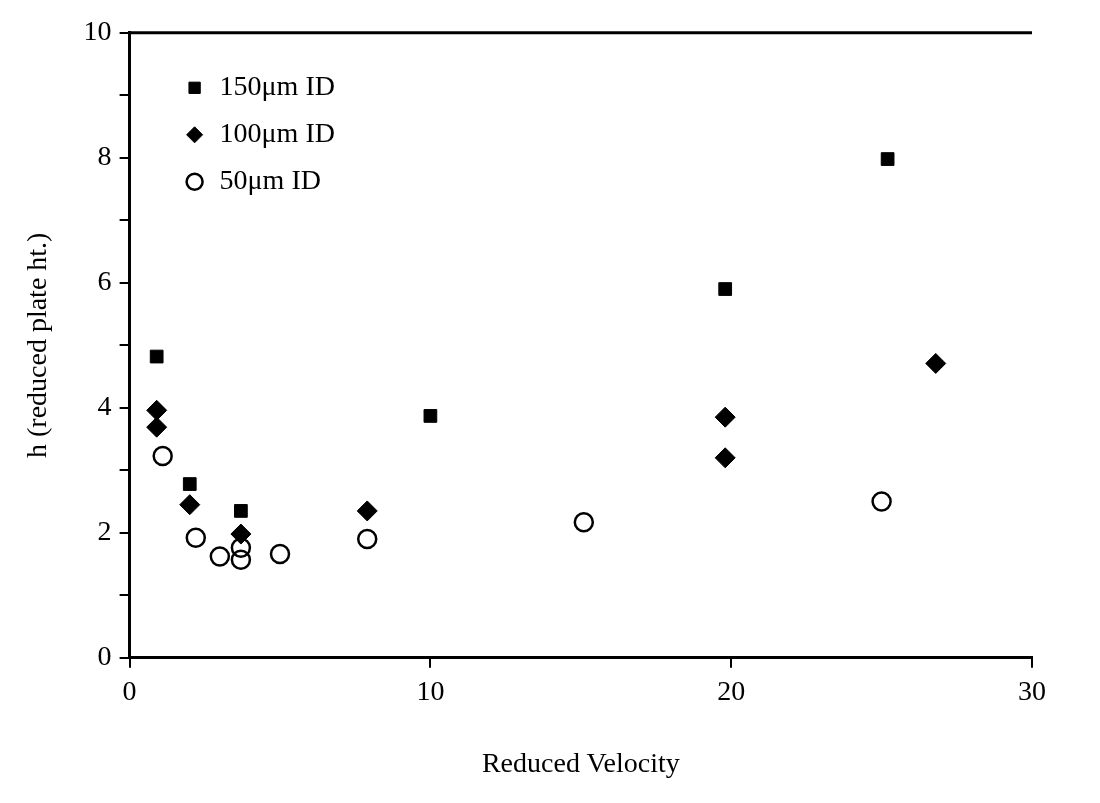  I want to click on y-tick-label: 6, so click(104, 281).